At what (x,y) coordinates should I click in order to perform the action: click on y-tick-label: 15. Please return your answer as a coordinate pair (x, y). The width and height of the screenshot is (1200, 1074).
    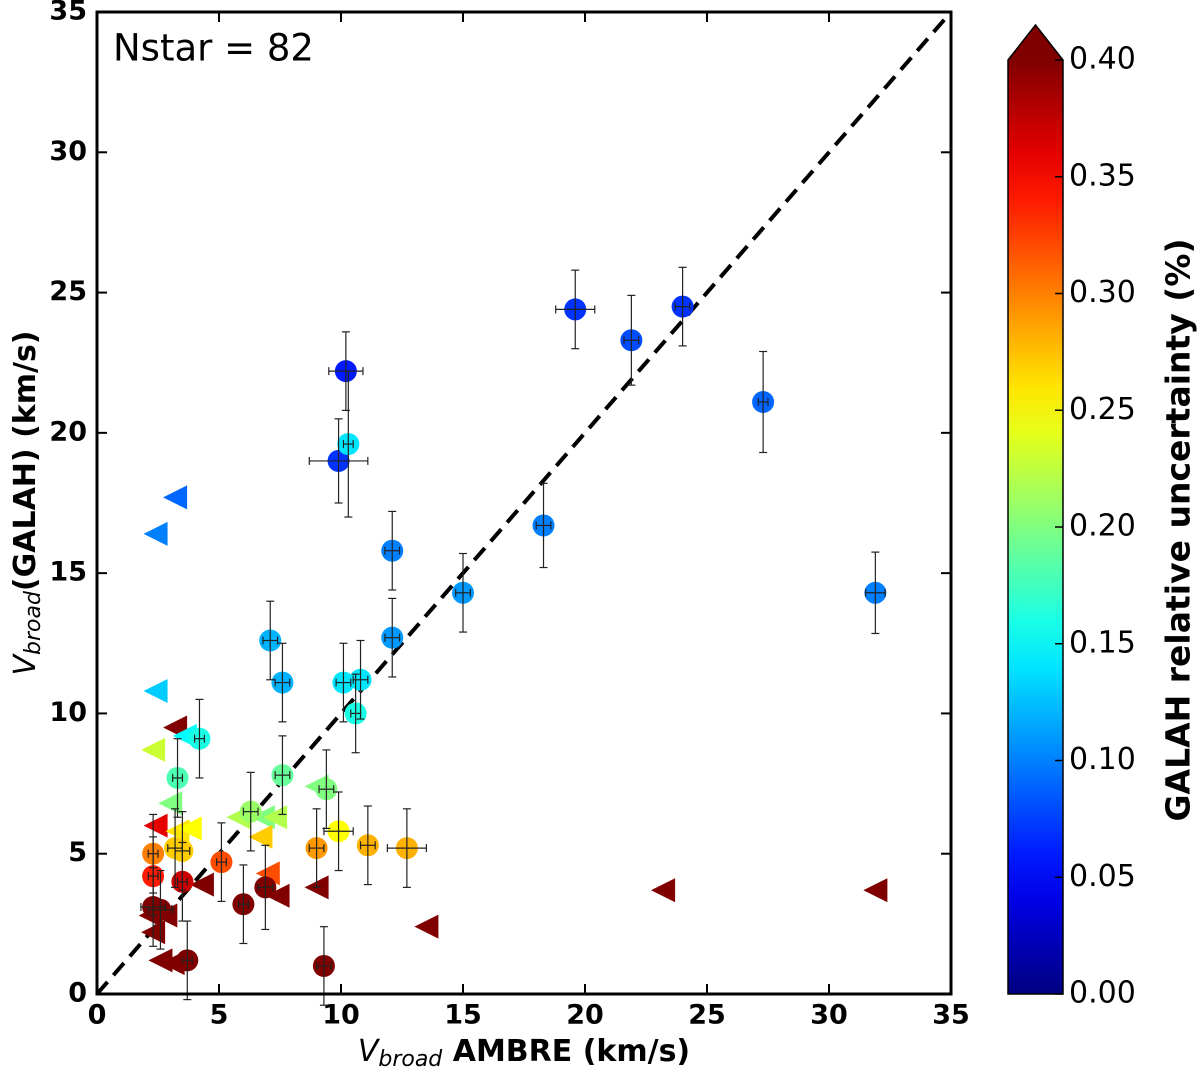
    Looking at the image, I should click on (68, 572).